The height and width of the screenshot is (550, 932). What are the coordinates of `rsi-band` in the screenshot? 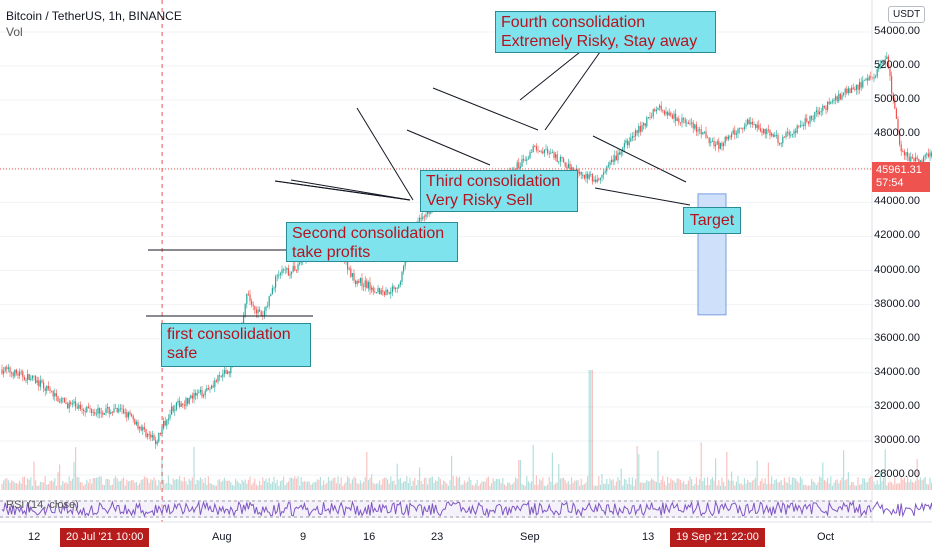 It's located at (436, 509).